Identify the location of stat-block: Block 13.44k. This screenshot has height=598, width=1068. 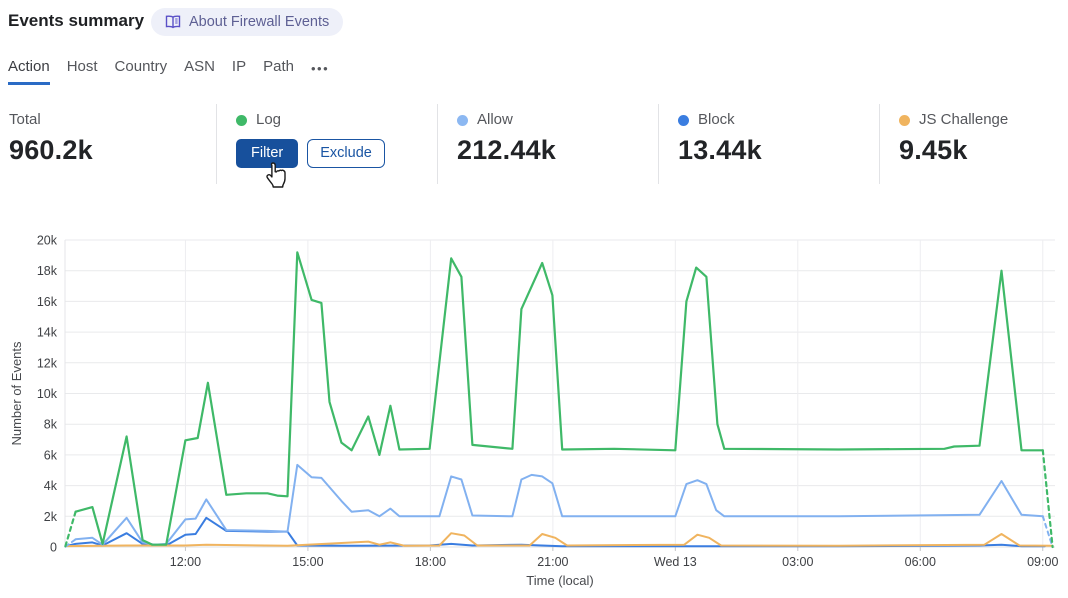
(768, 144).